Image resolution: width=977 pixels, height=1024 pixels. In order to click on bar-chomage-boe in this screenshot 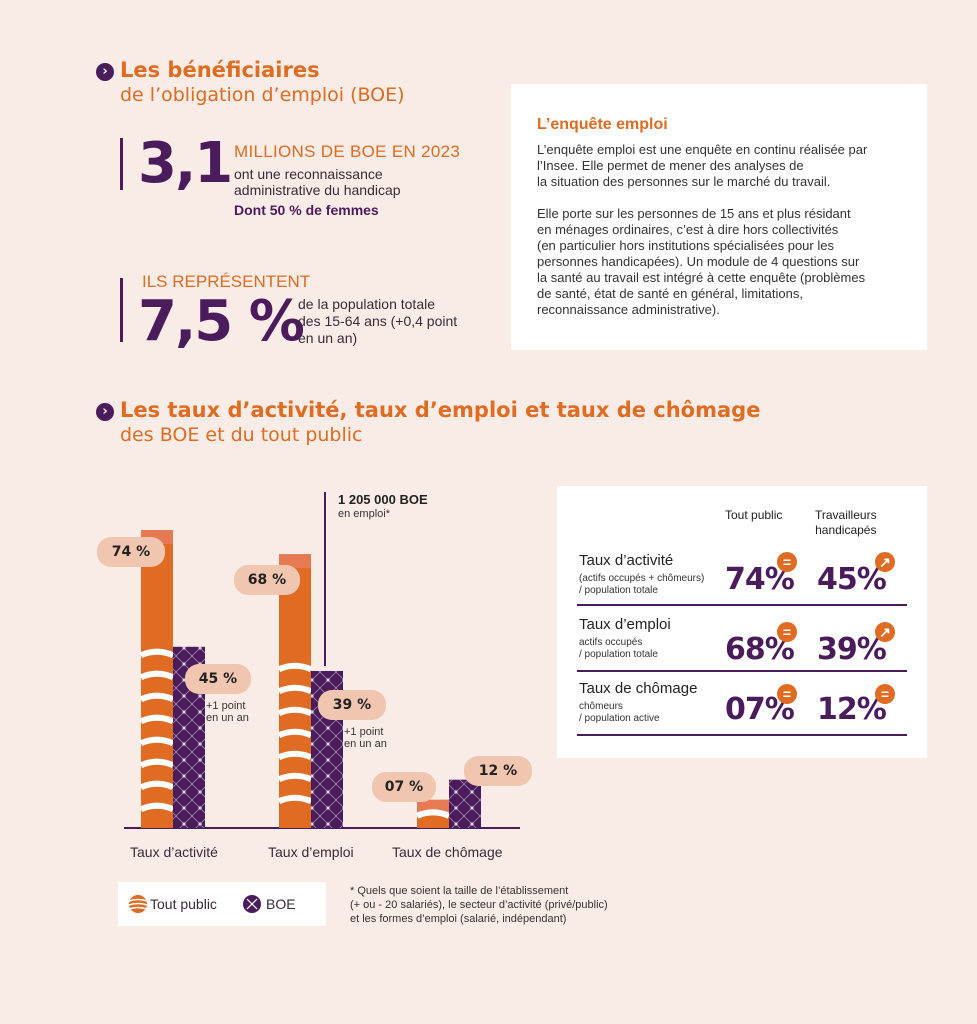, I will do `click(465, 803)`.